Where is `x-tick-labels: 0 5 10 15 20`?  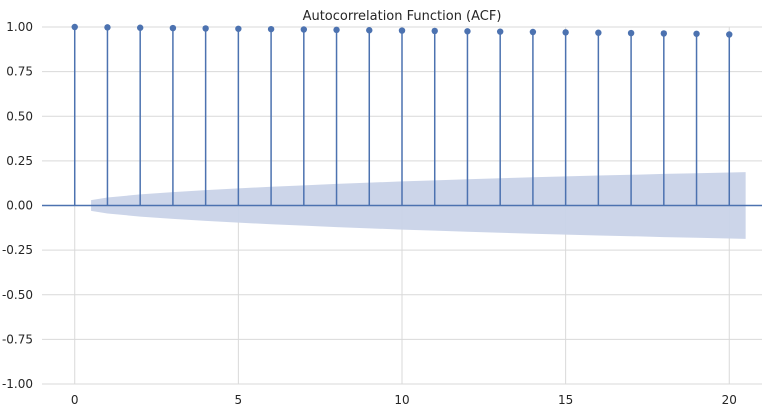
x-tick-labels: 0 5 10 15 20 is located at coordinates (404, 400).